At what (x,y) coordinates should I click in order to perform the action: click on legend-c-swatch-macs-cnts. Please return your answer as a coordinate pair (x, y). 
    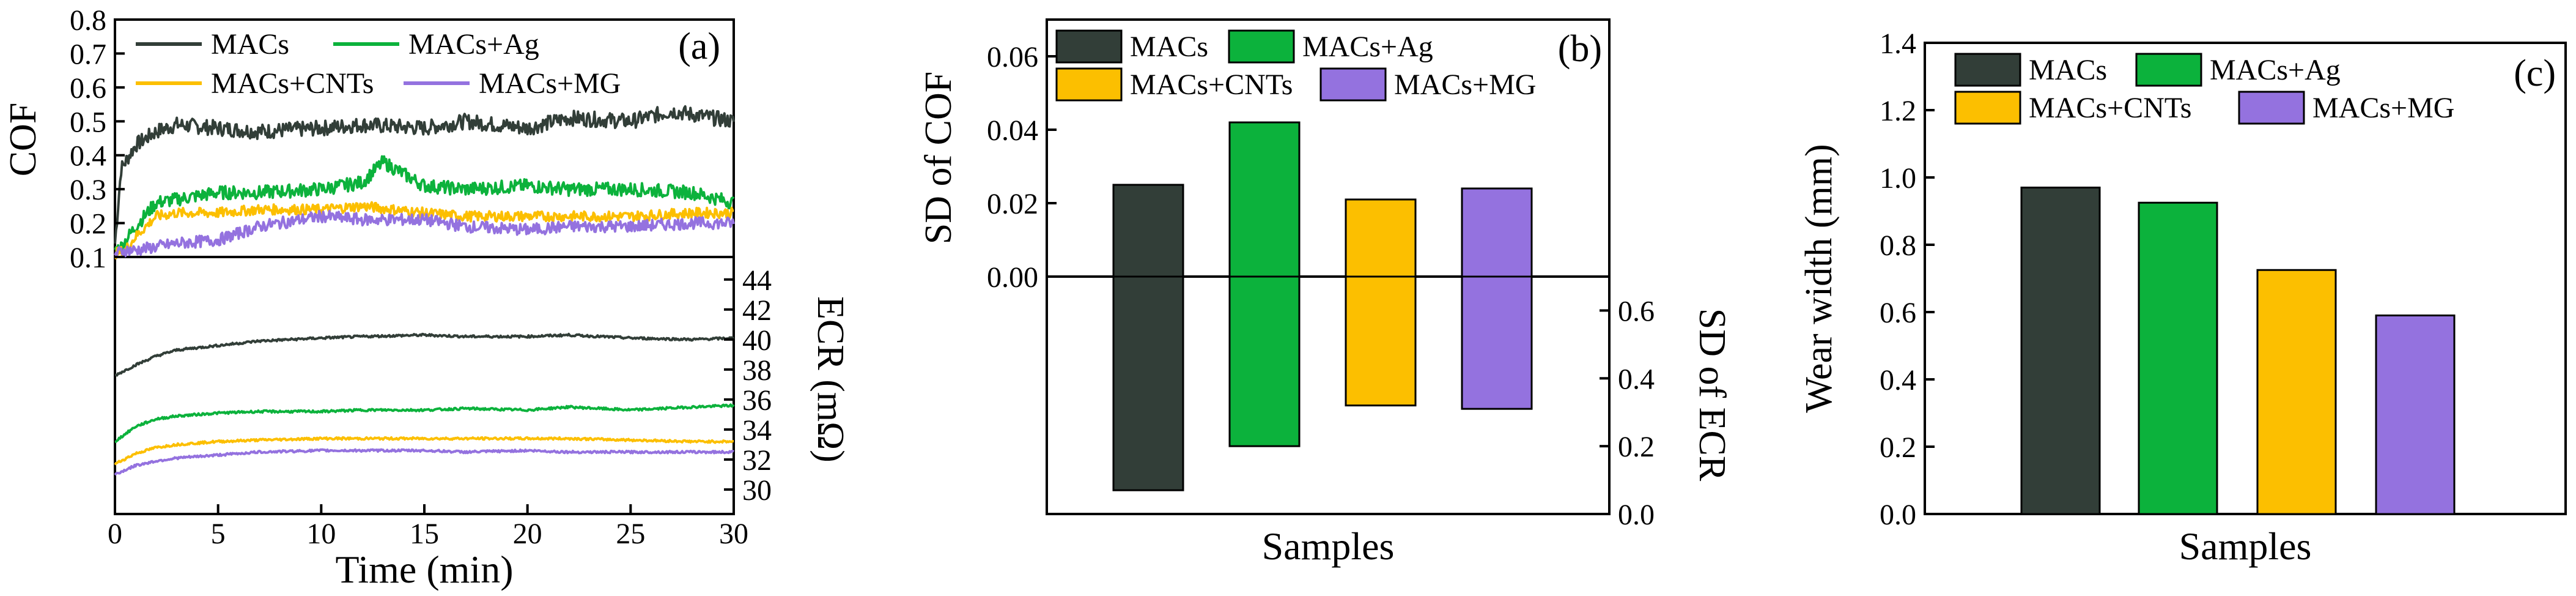
    Looking at the image, I should click on (1988, 108).